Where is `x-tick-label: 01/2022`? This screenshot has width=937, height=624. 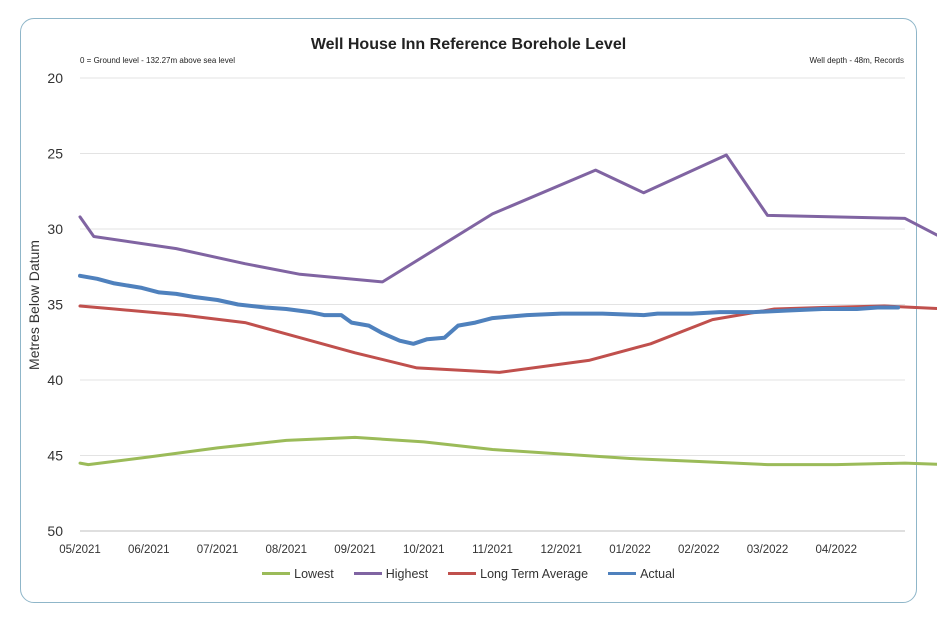 x-tick-label: 01/2022 is located at coordinates (630, 550).